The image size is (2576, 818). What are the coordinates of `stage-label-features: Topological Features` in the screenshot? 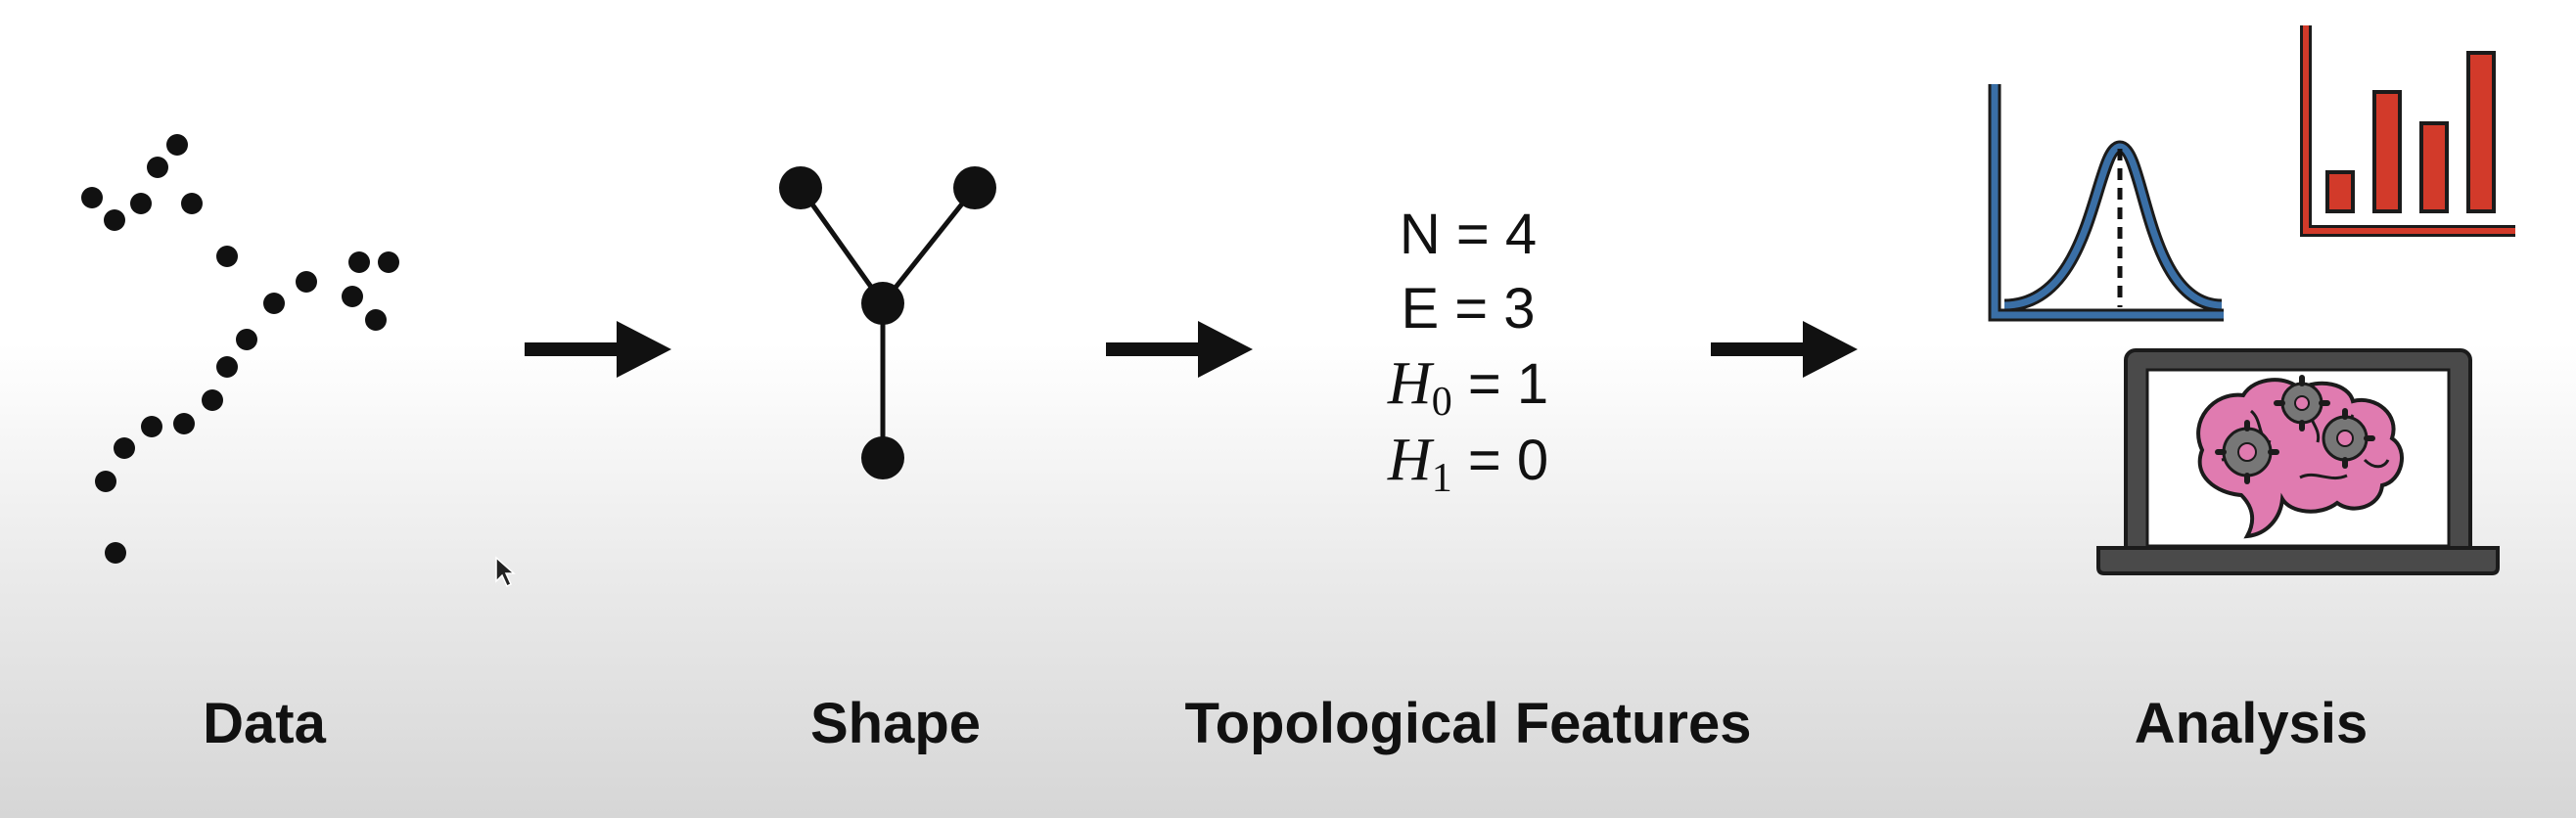 It's located at (1468, 723).